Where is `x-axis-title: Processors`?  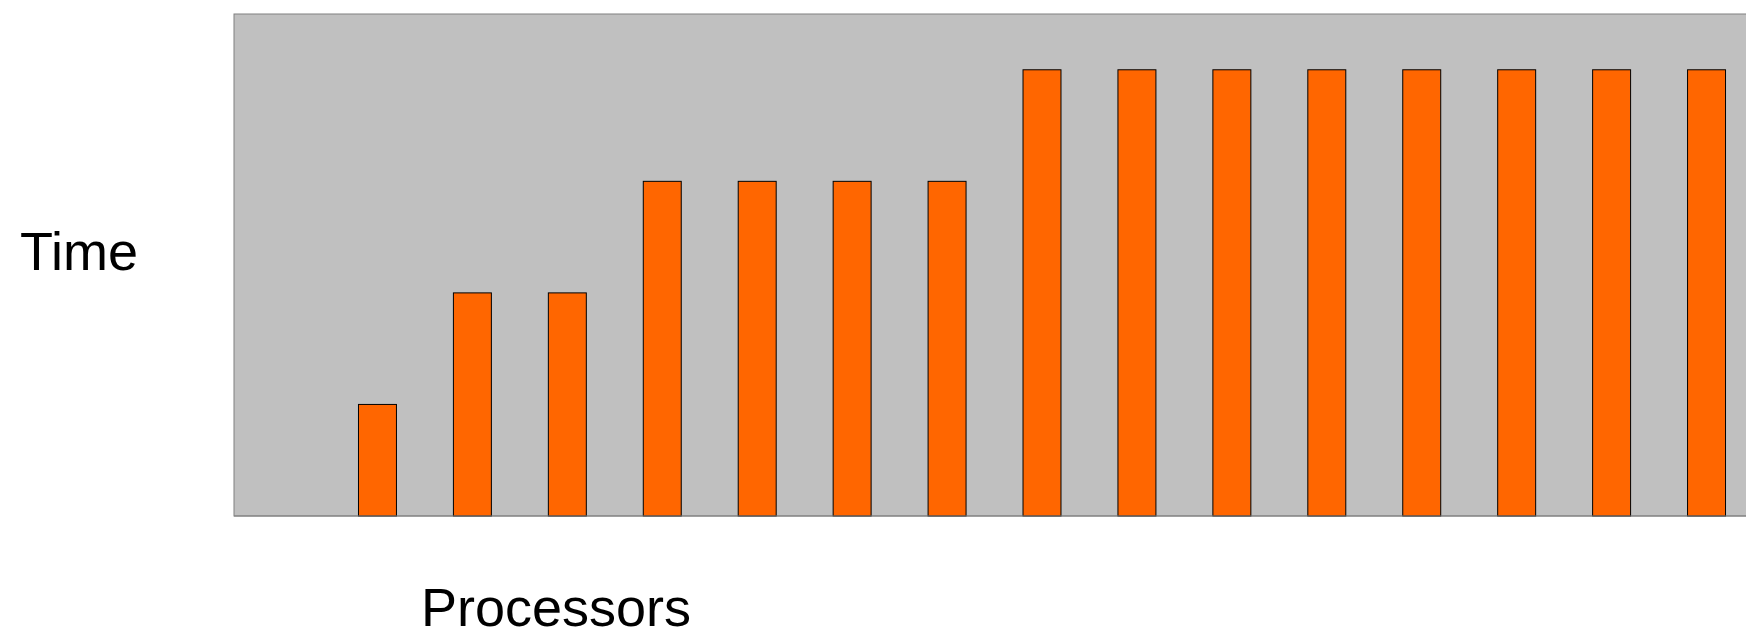
x-axis-title: Processors is located at coordinates (556, 607).